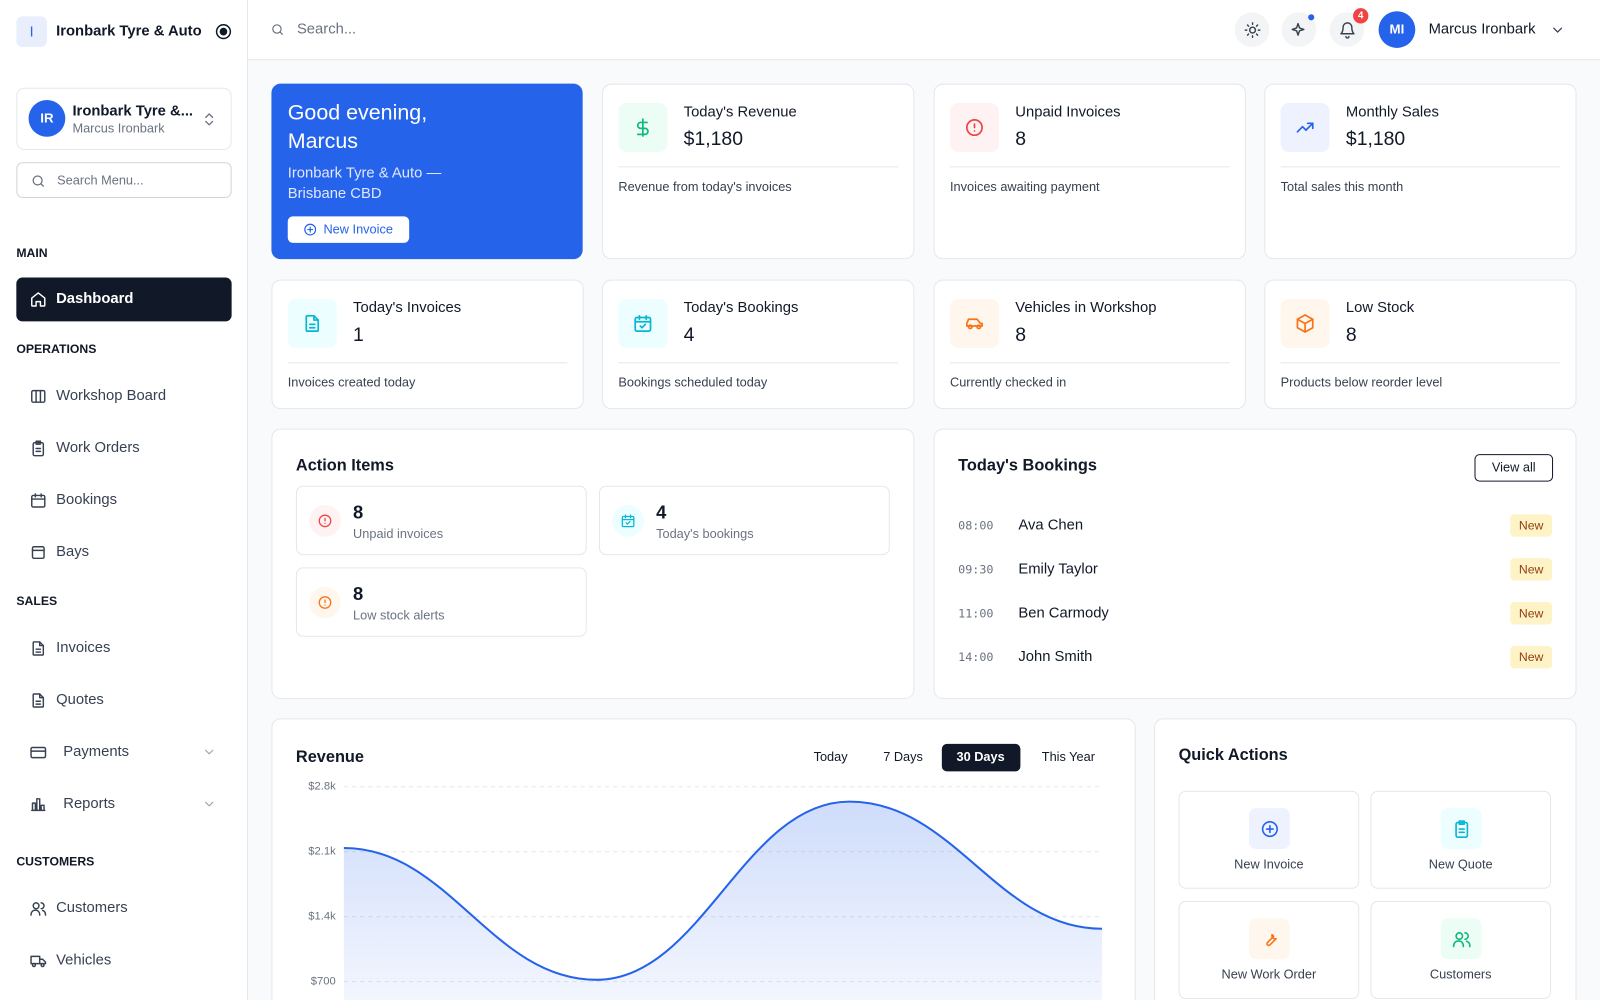 This screenshot has width=1600, height=1000. I want to click on action-item: 4 Today's bookings, so click(744, 520).